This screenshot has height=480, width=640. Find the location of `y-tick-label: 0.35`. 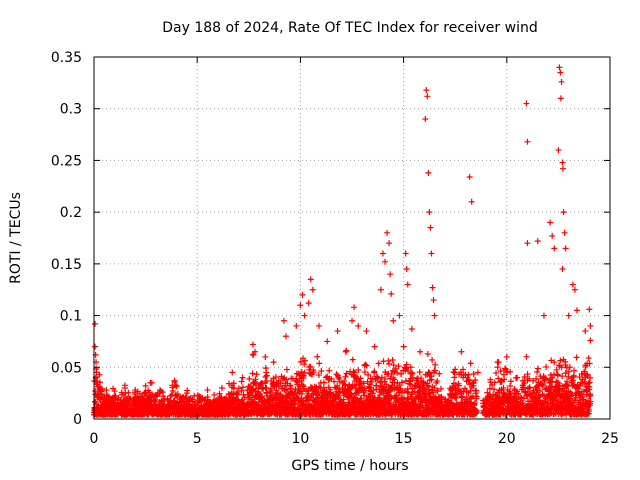

y-tick-label: 0.35 is located at coordinates (66, 58).